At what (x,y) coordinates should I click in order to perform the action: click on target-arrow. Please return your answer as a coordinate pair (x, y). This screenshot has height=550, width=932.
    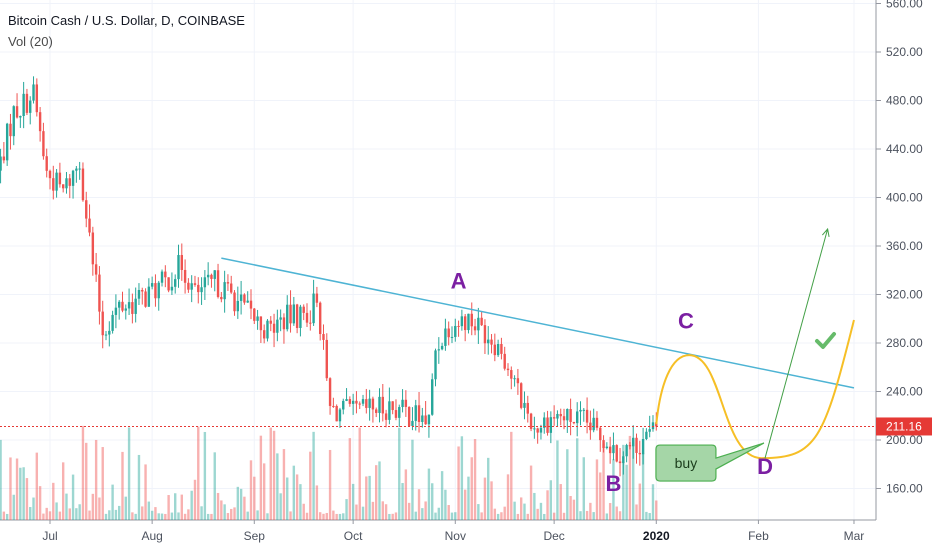
    Looking at the image, I should click on (796, 343).